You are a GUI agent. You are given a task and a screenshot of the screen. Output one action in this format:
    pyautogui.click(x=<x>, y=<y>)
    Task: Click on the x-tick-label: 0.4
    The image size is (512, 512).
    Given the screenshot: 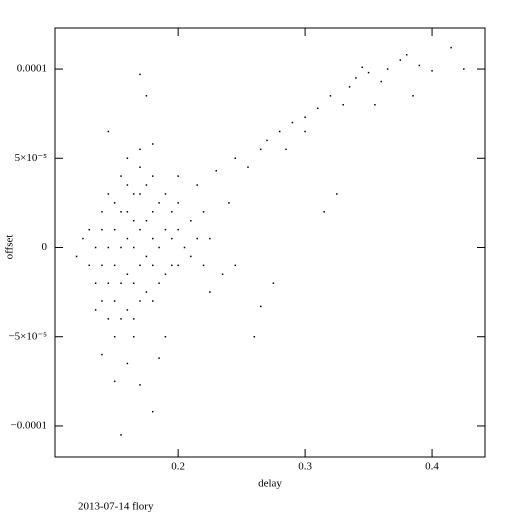 What is the action you would take?
    pyautogui.click(x=432, y=467)
    